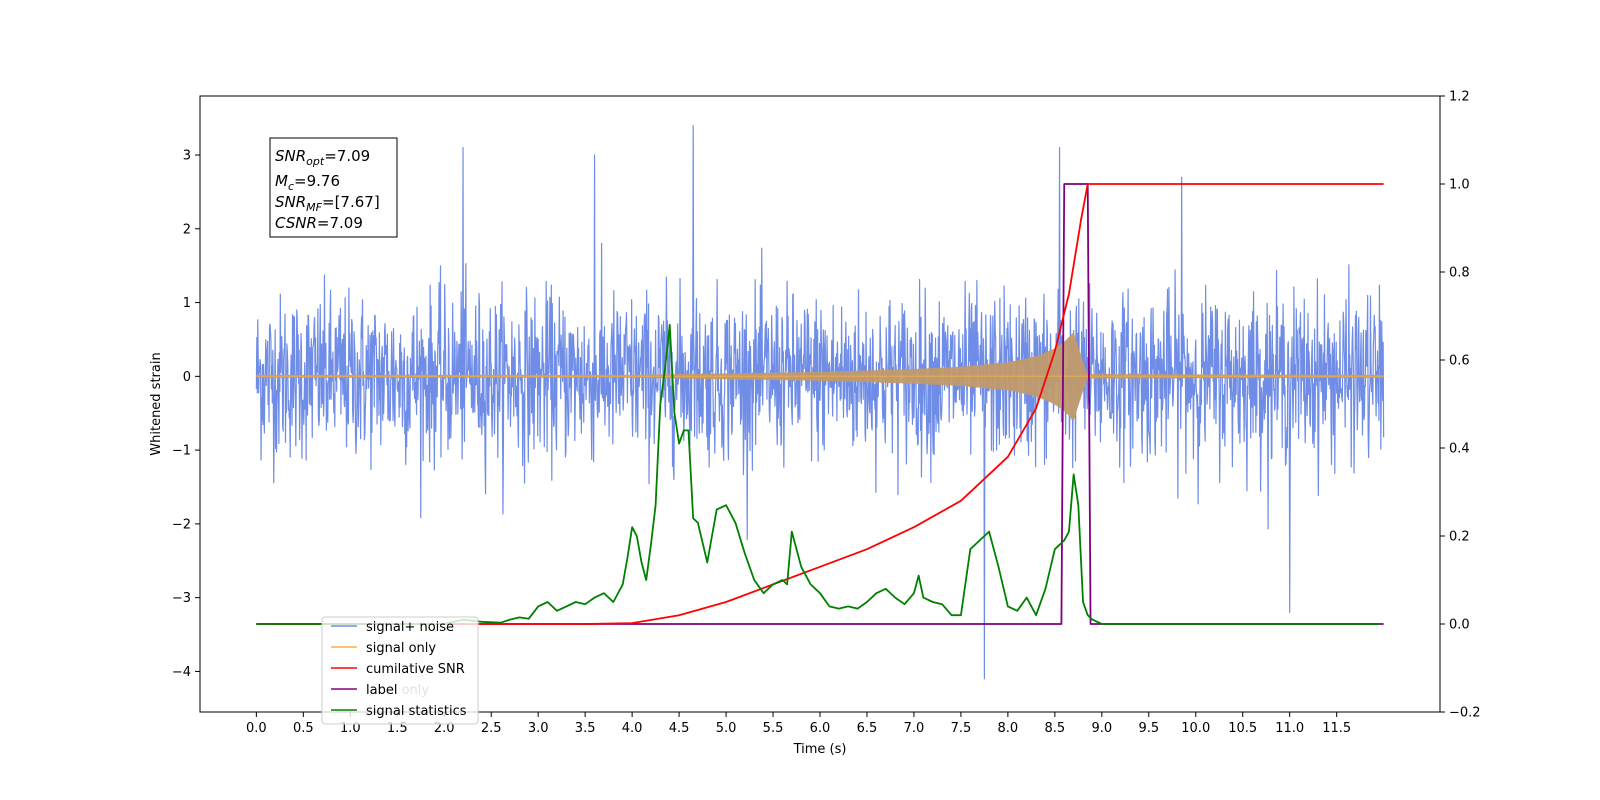  I want to click on y2-axis-ticks: 1.2 1.0 0.8 0.6 0.4 0.2 0.0 −0.2, so click(1460, 405).